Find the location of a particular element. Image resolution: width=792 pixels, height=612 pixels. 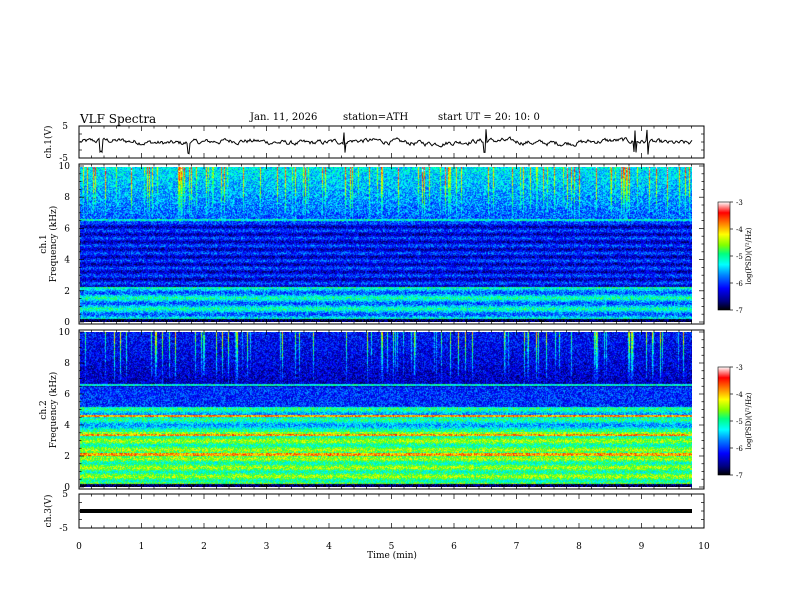

ch1-colorbar-label: log(PSD)(V²/Hz) is located at coordinates (749, 255).